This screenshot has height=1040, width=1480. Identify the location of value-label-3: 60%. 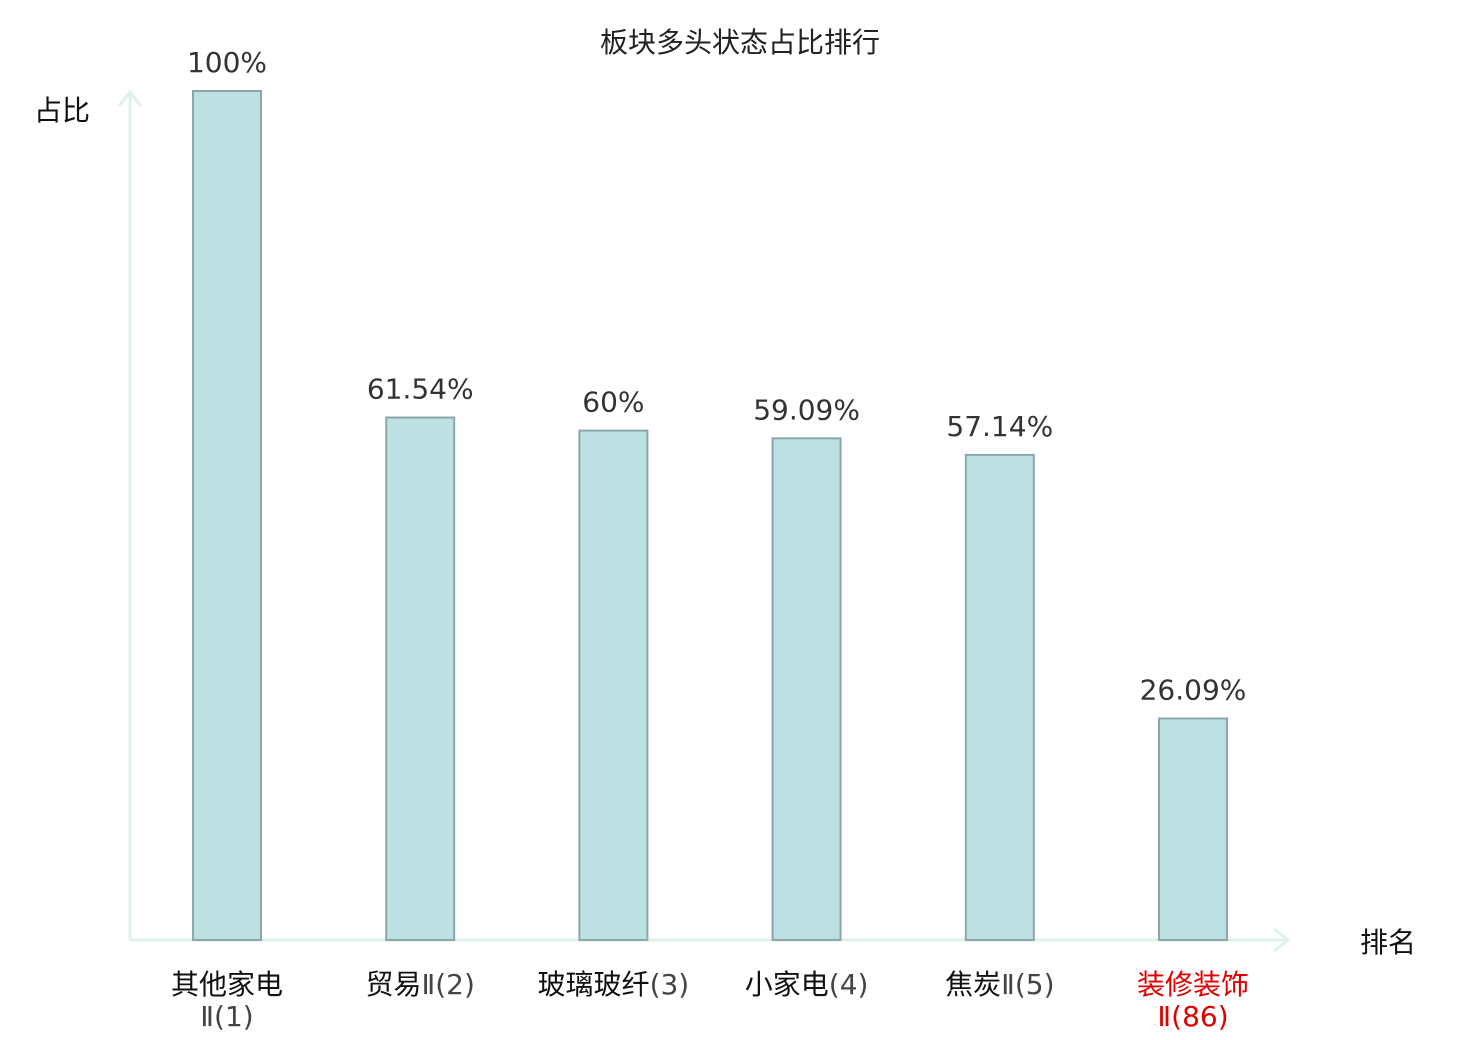
(613, 402).